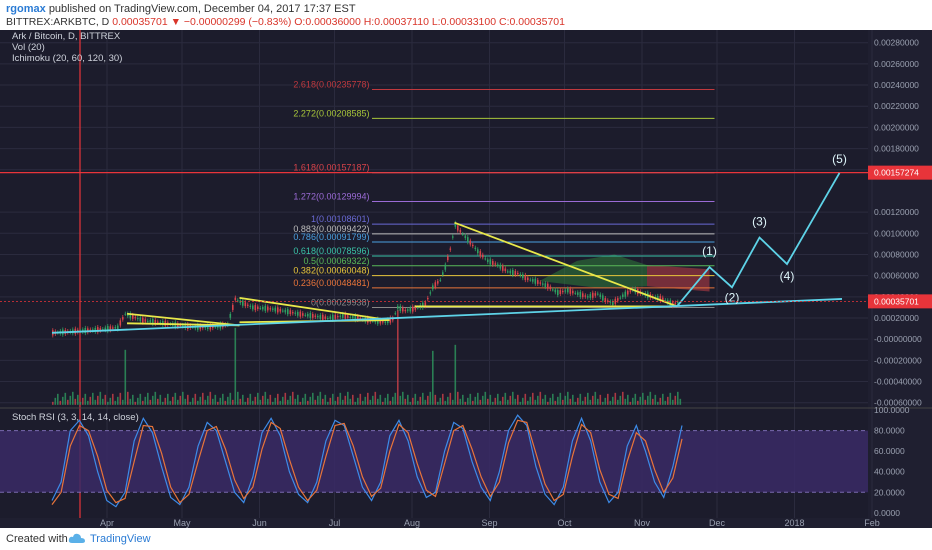 This screenshot has width=932, height=550. Describe the element at coordinates (365, 279) in the screenshot. I see `price-candles` at that location.